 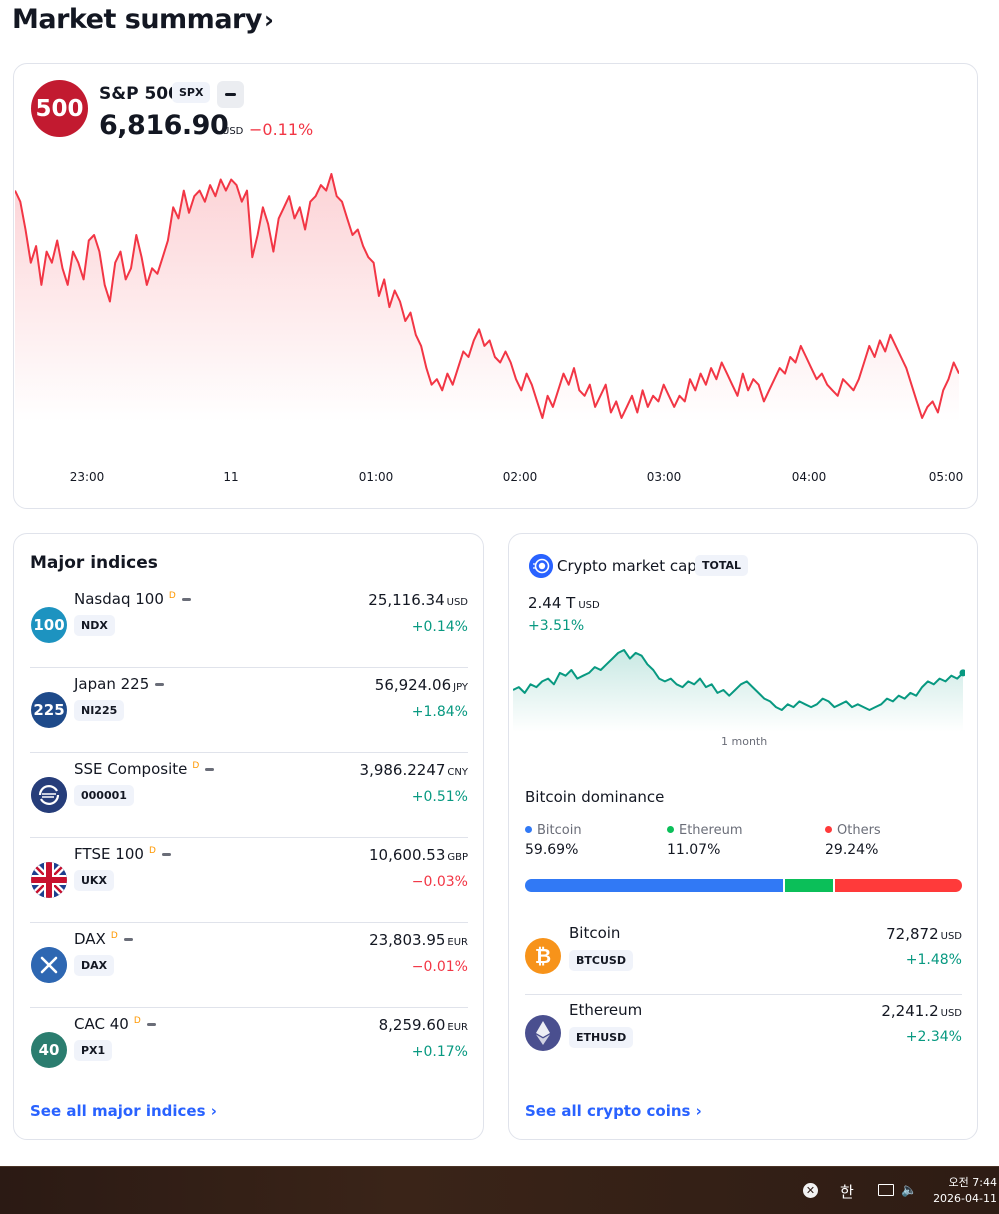 I want to click on dominance-value: 11.07%, so click(x=694, y=850).